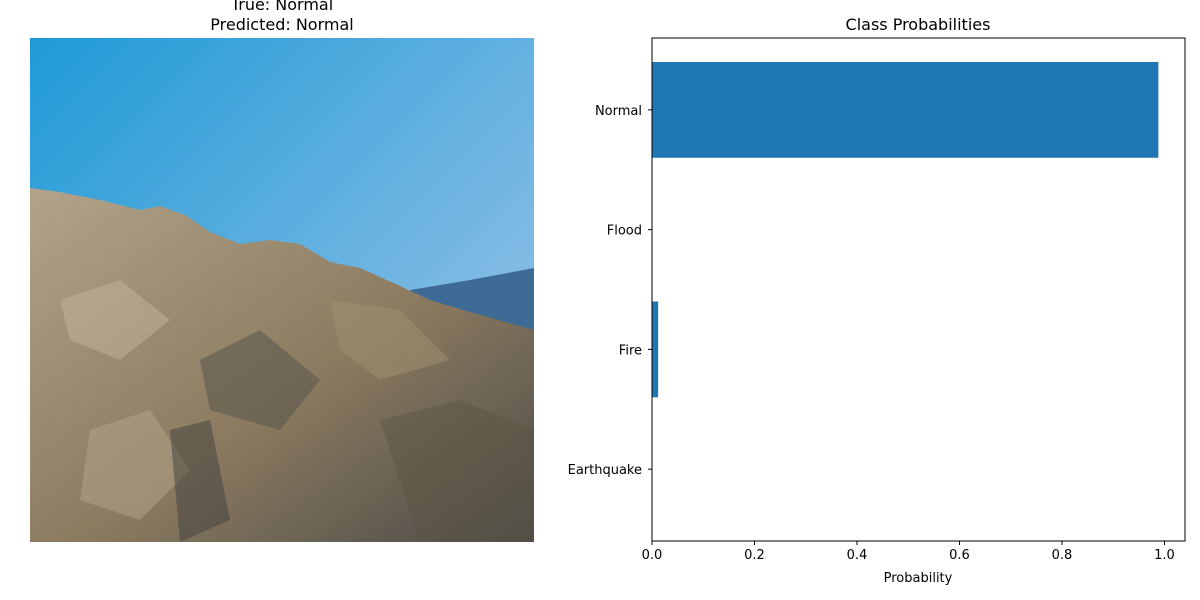 The height and width of the screenshot is (600, 1200). Describe the element at coordinates (390, 340) in the screenshot. I see `photo-rock-patch` at that location.